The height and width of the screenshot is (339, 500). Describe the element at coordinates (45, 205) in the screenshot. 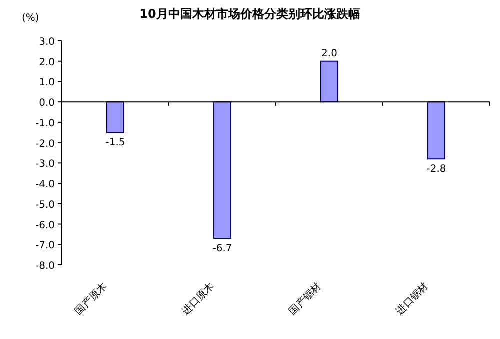

I see `y-tick-label: -5.0` at that location.